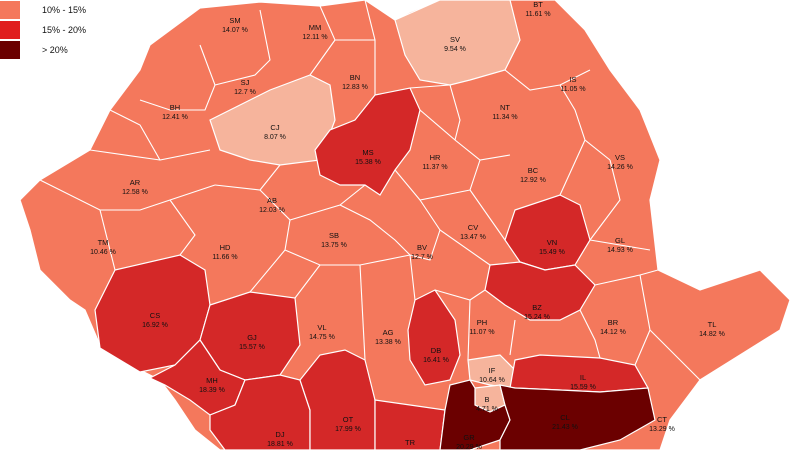  What do you see at coordinates (620, 167) in the screenshot?
I see `county-value-vs: 14.26 %` at bounding box center [620, 167].